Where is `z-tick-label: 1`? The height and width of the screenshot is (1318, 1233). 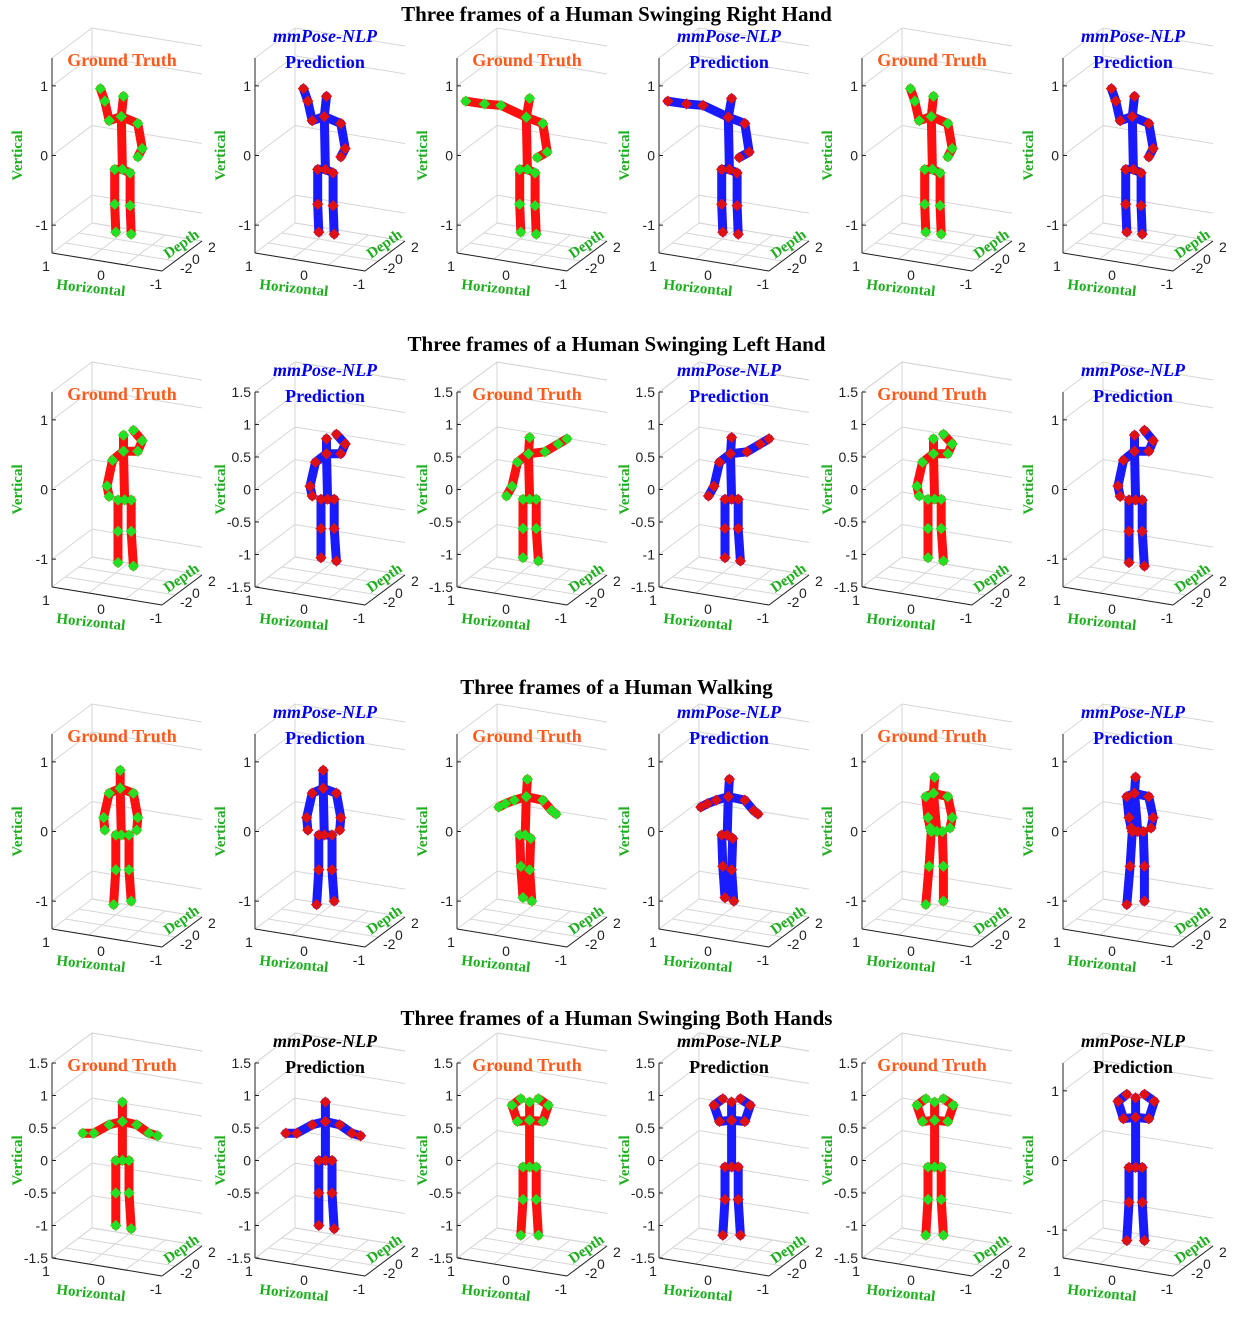 z-tick-label: 1 is located at coordinates (247, 1096).